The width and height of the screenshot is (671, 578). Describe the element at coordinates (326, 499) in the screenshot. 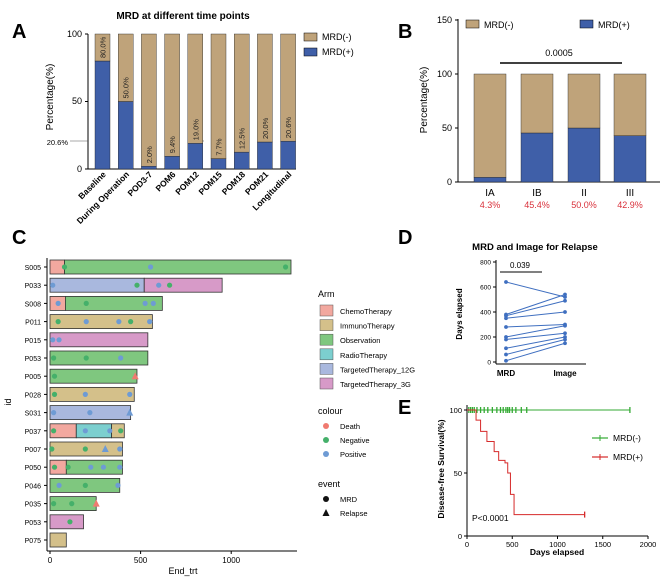

I see `panel-c-legend-event-circle` at that location.